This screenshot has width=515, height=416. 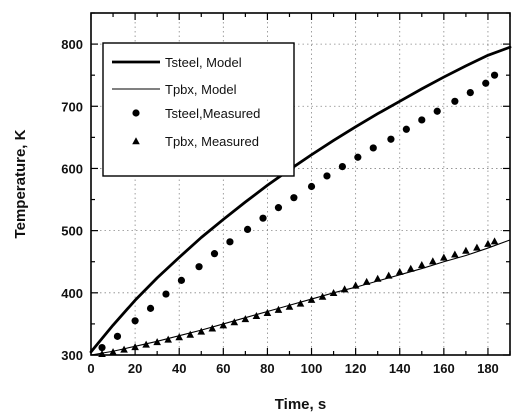 What do you see at coordinates (179, 368) in the screenshot?
I see `x-tick-label: 40` at bounding box center [179, 368].